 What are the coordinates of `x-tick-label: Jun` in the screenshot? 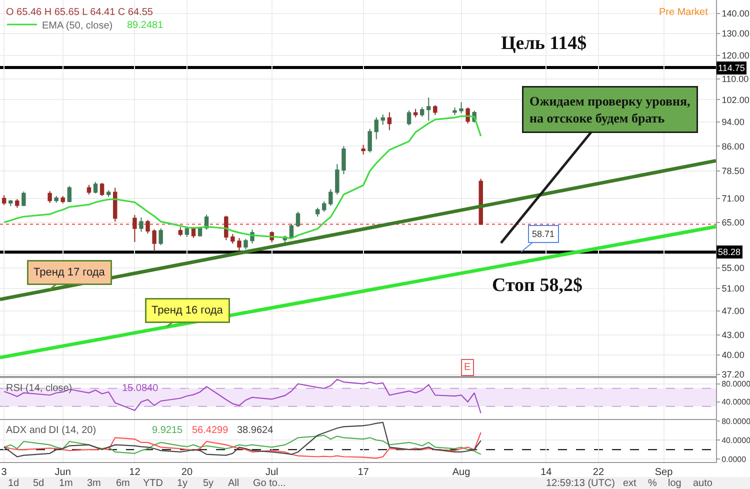 It's located at (62, 472).